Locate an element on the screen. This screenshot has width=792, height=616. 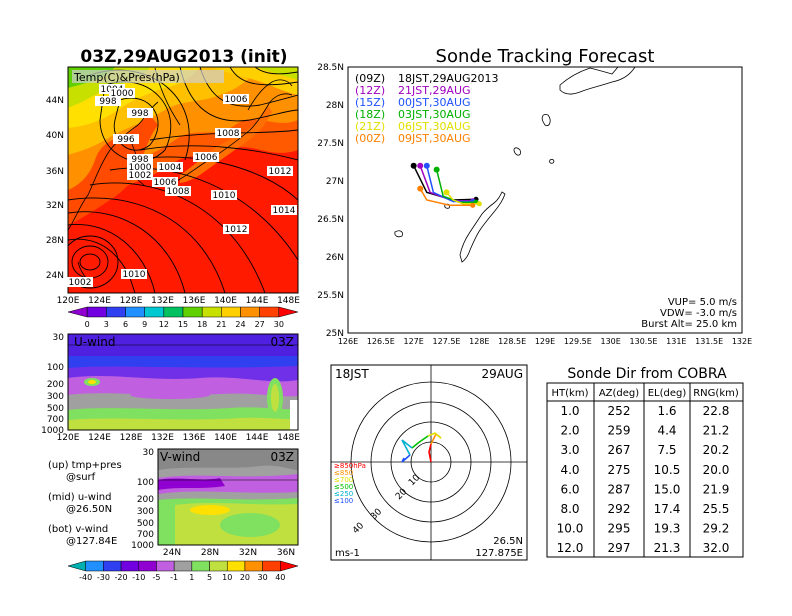
u-wind-p-tick: 200 is located at coordinates (55, 385).